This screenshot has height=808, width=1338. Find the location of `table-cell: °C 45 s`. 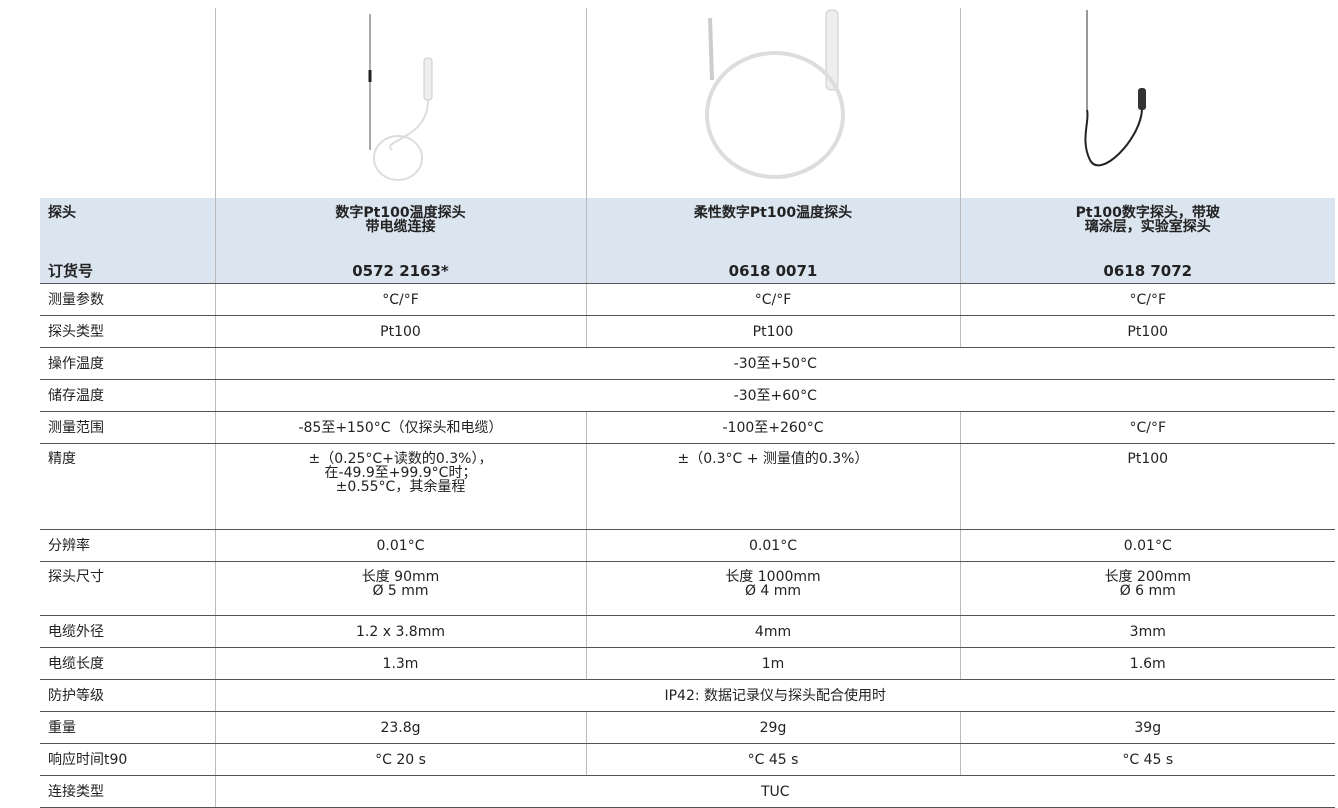

table-cell: °C 45 s is located at coordinates (1147, 759).